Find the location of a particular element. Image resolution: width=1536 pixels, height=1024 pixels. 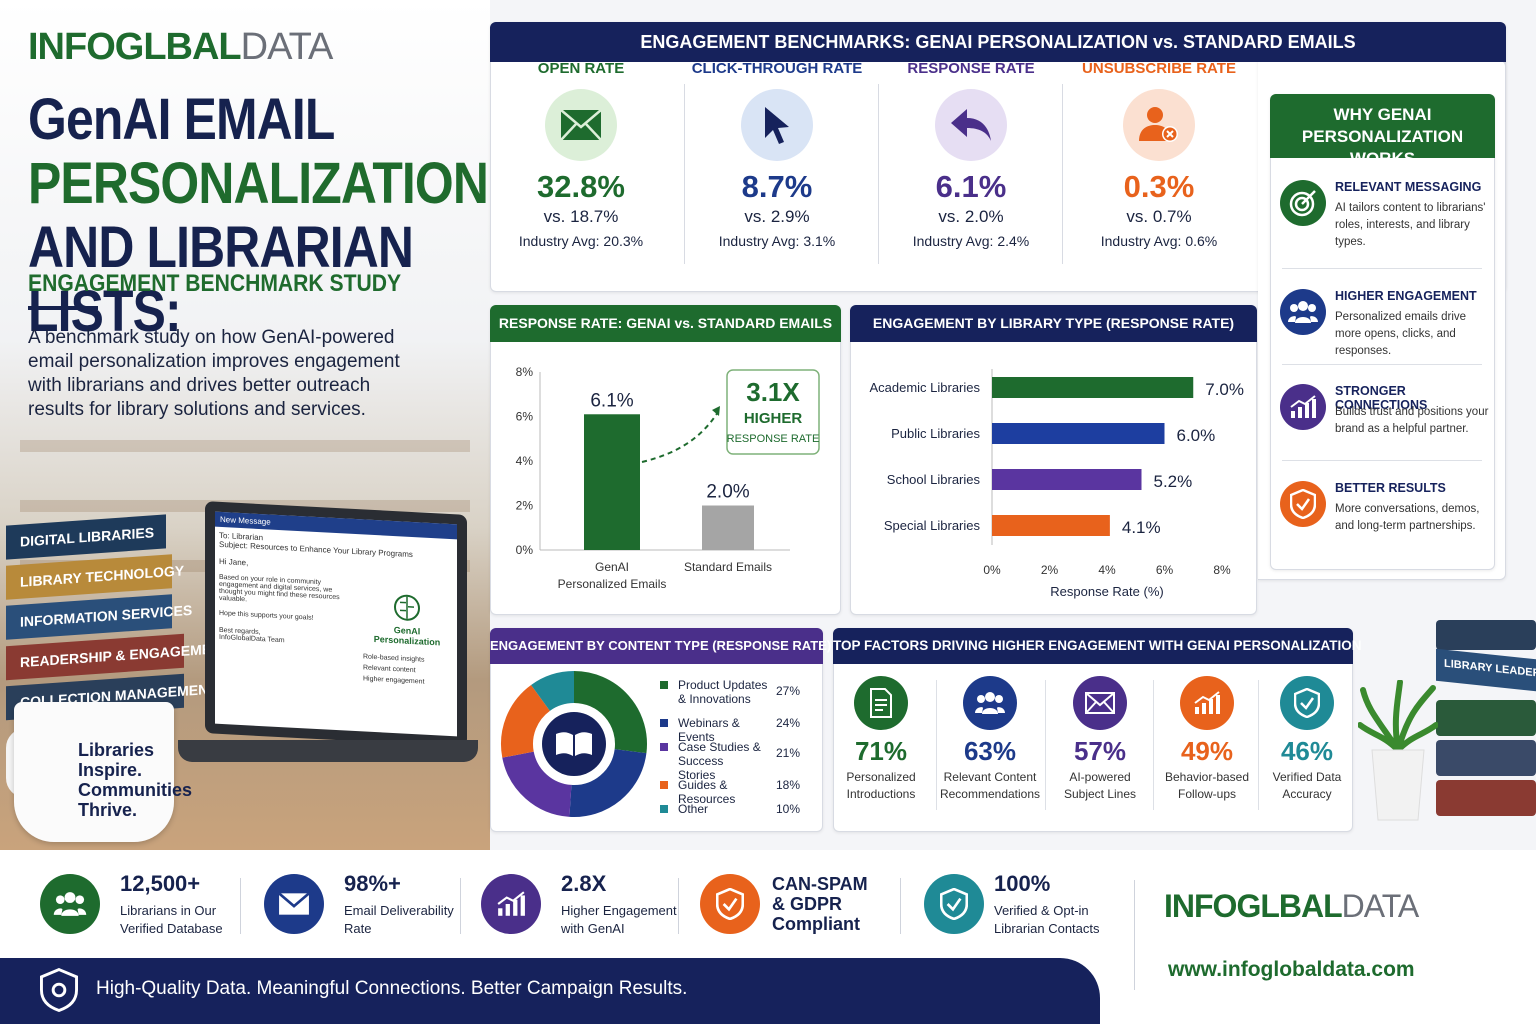

potted-plant is located at coordinates (1398, 754).